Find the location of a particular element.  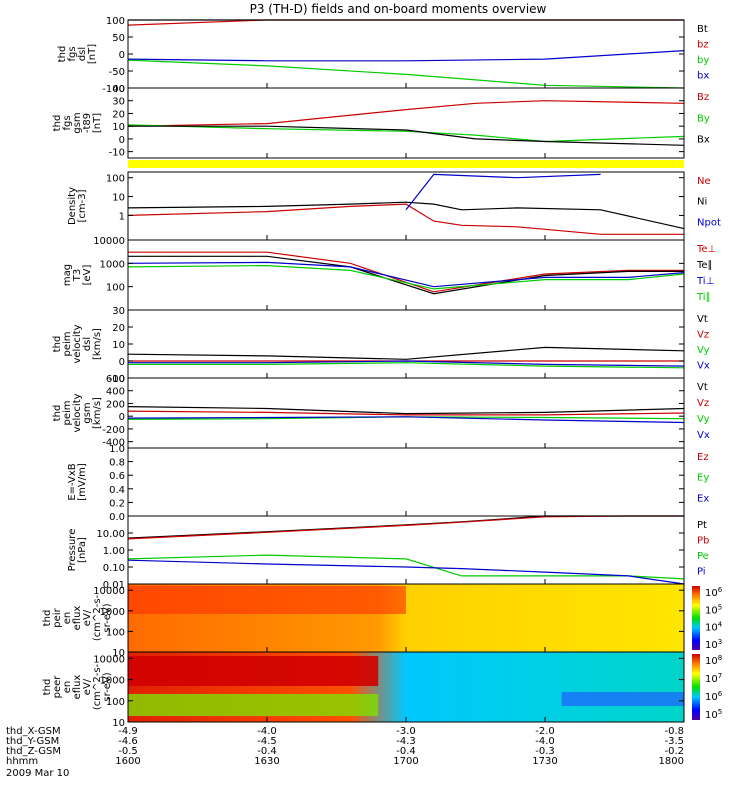

series-line-ti is located at coordinates (406, 277).